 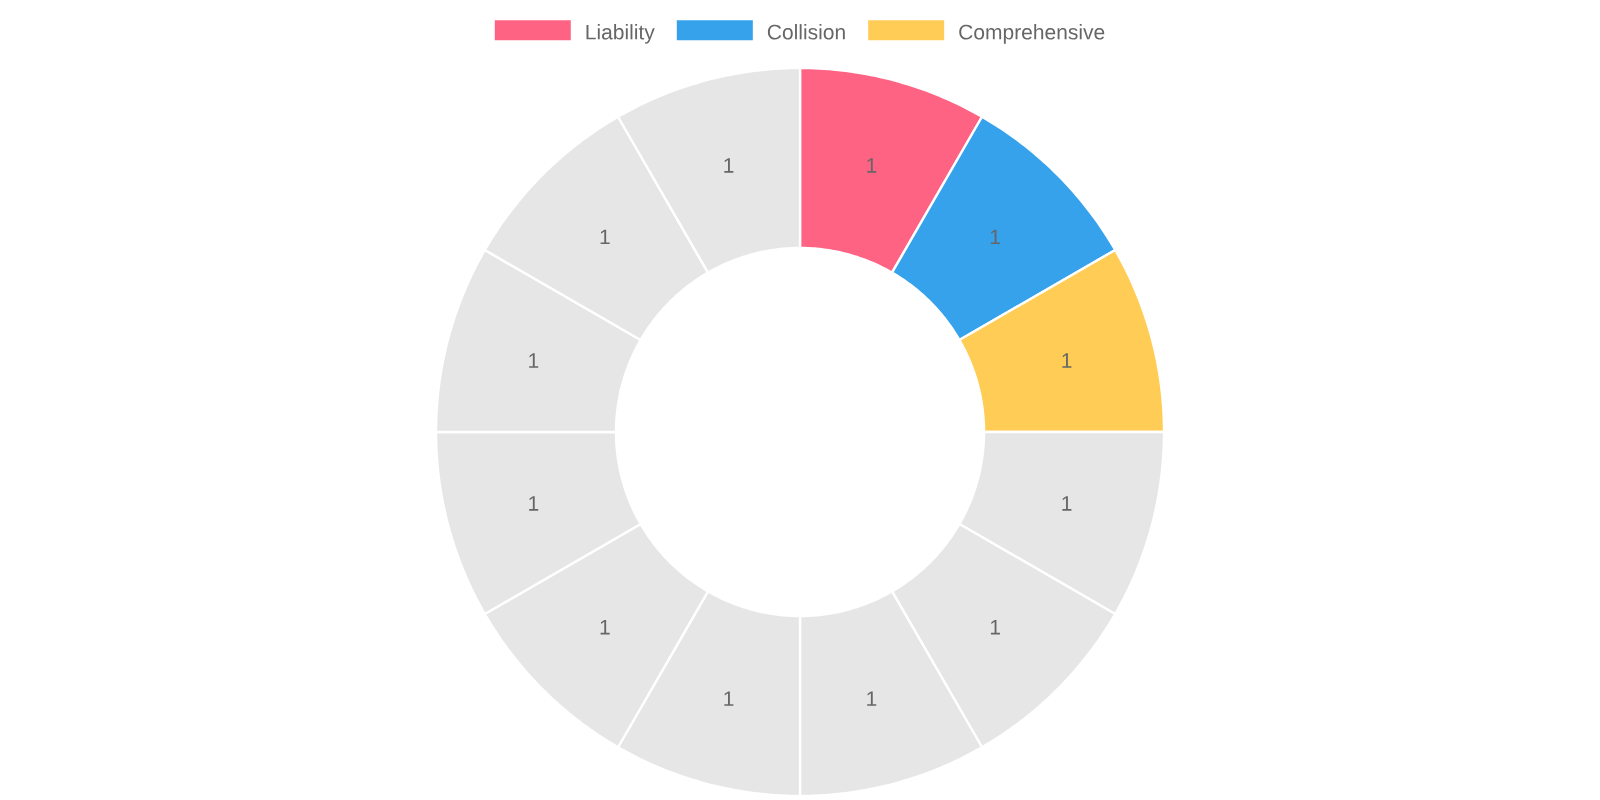 What do you see at coordinates (806, 32) in the screenshot?
I see `legend-label: Collision` at bounding box center [806, 32].